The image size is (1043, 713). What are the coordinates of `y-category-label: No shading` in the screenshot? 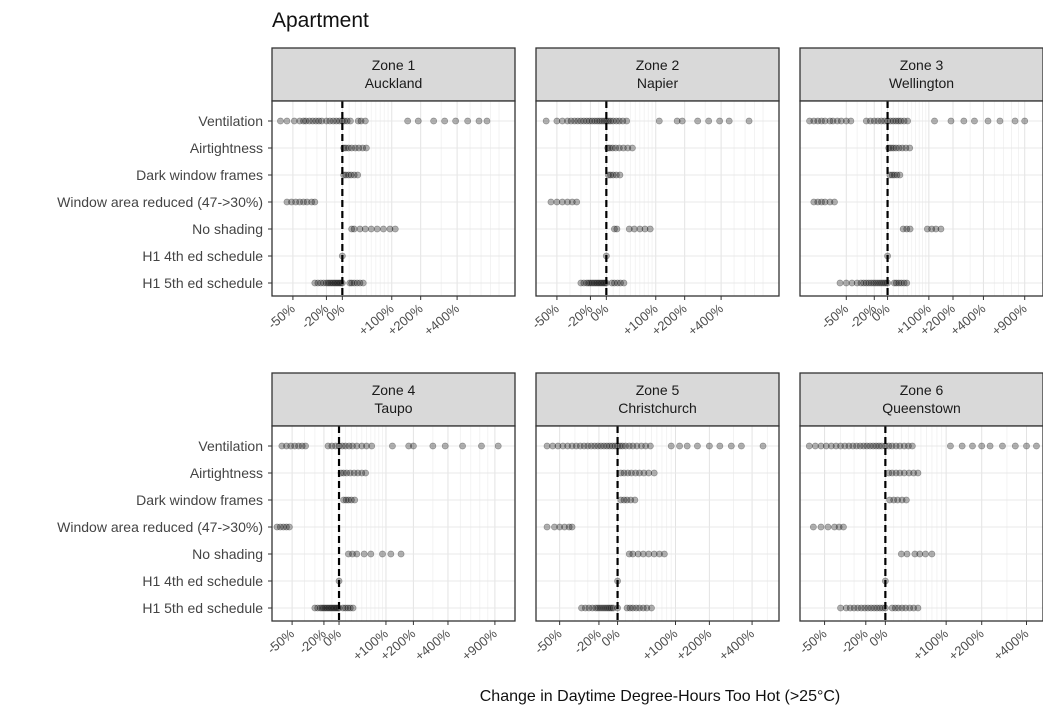 It's located at (227, 229).